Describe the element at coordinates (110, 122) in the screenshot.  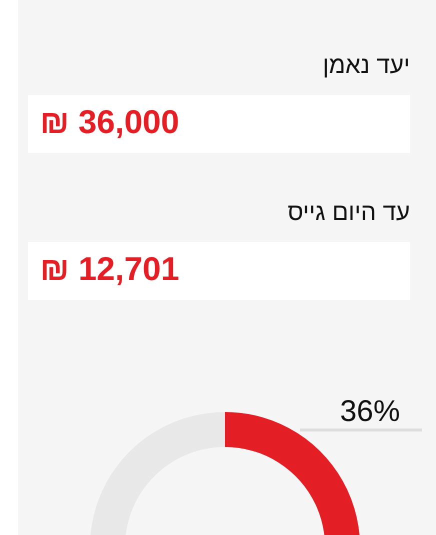
I see `text: ₪ 36,000` at that location.